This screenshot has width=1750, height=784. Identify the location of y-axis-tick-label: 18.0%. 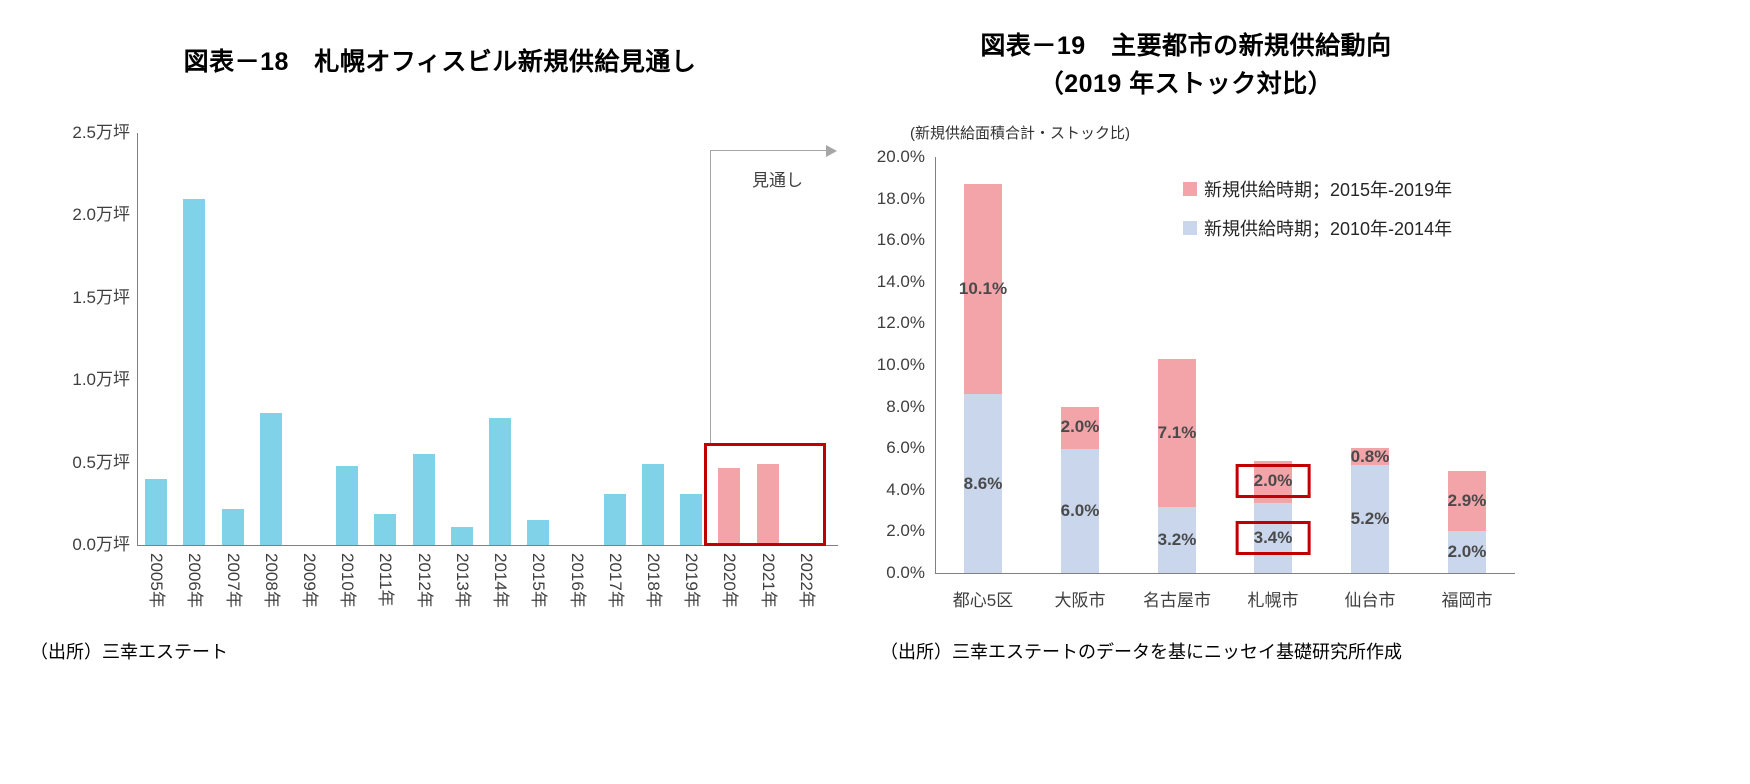
(900, 198).